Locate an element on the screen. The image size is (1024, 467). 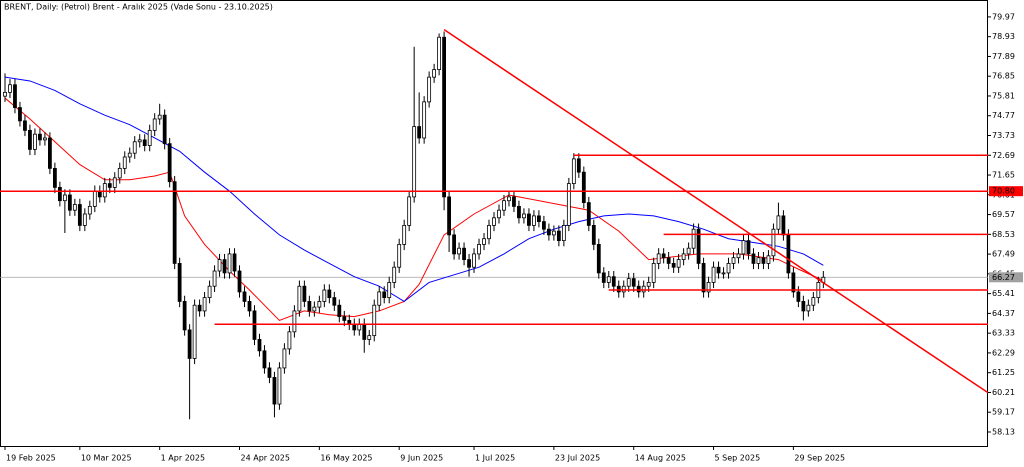
x-tick-label: 10 Mar 2025 is located at coordinates (106, 458).